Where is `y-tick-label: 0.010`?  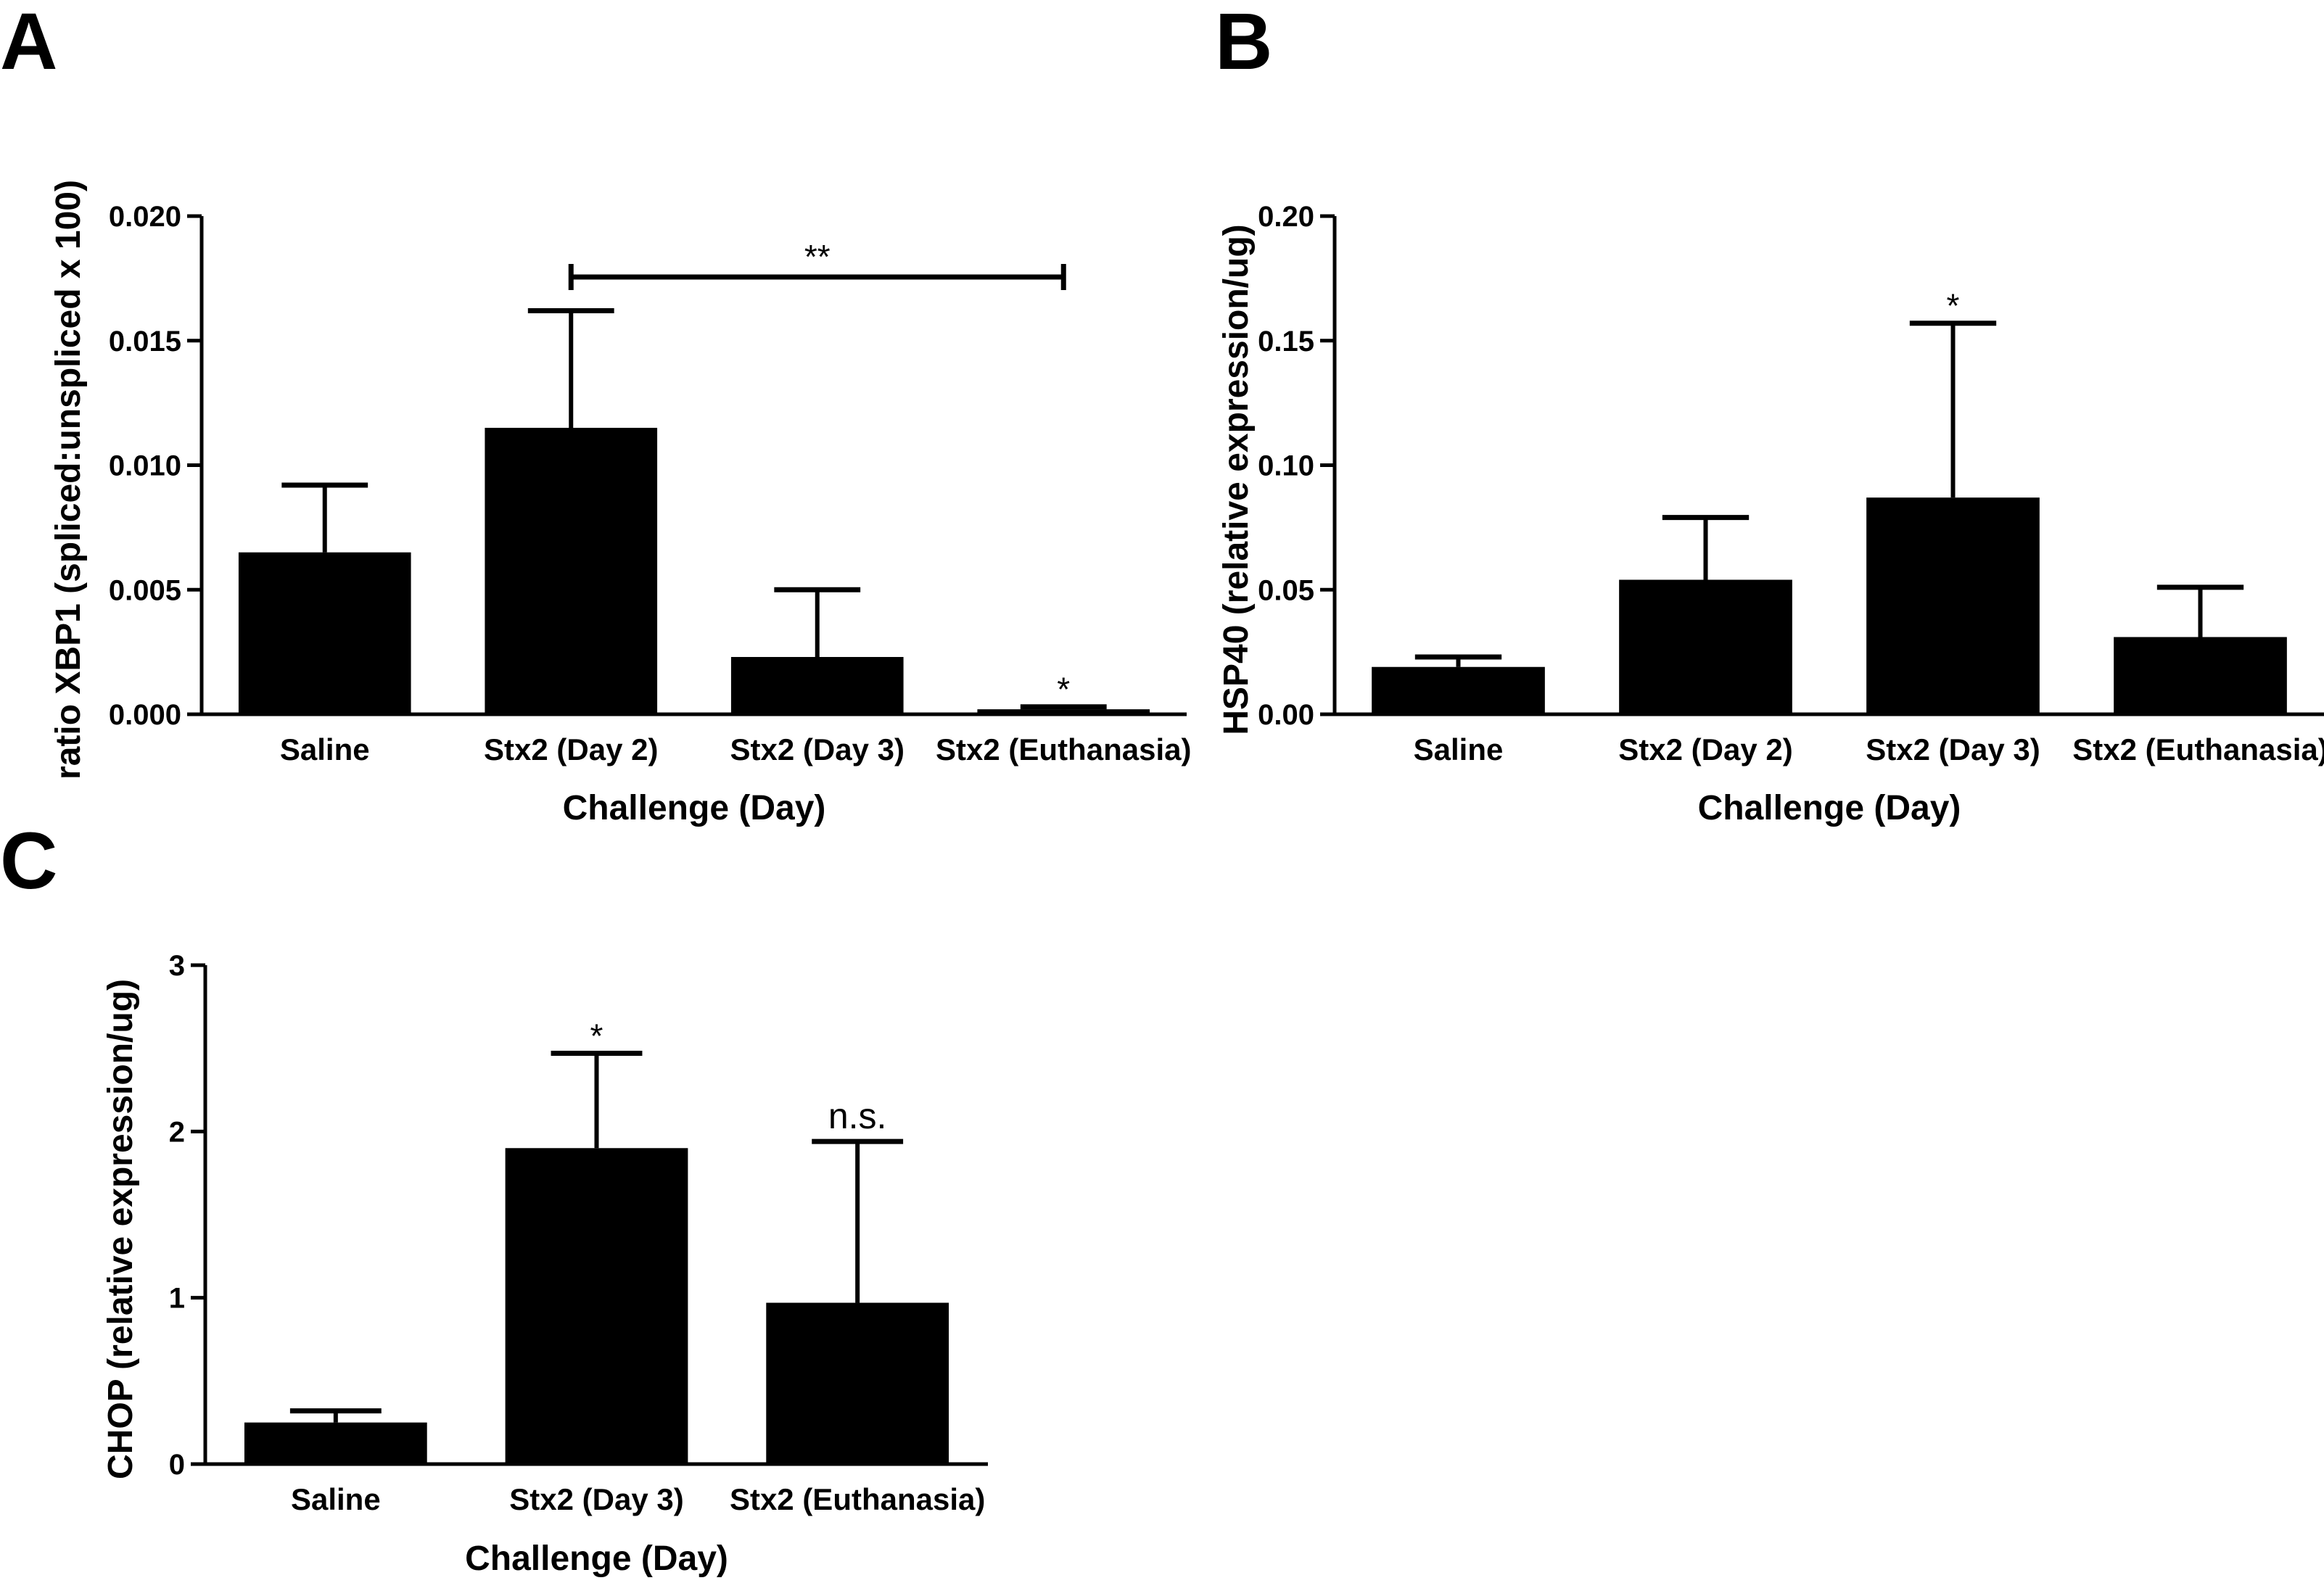
y-tick-label: 0.010 is located at coordinates (145, 466).